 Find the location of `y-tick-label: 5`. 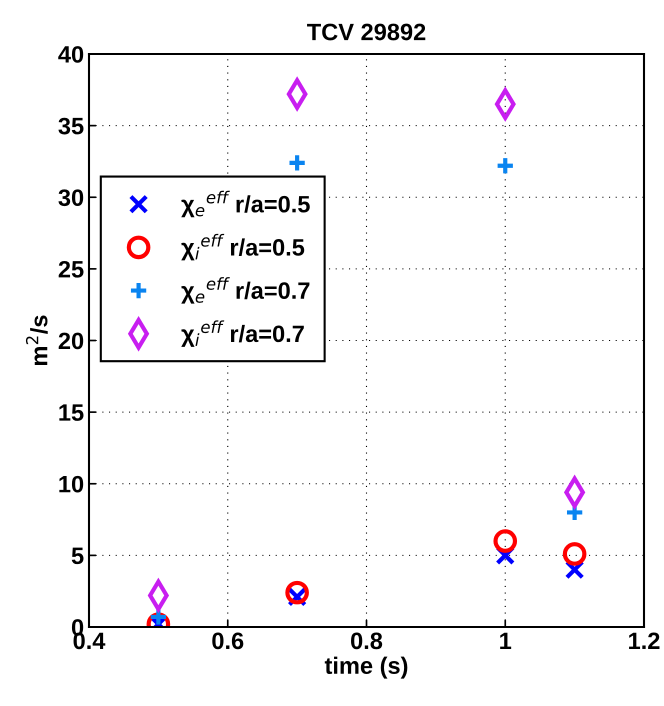

y-tick-label: 5 is located at coordinates (78, 556).